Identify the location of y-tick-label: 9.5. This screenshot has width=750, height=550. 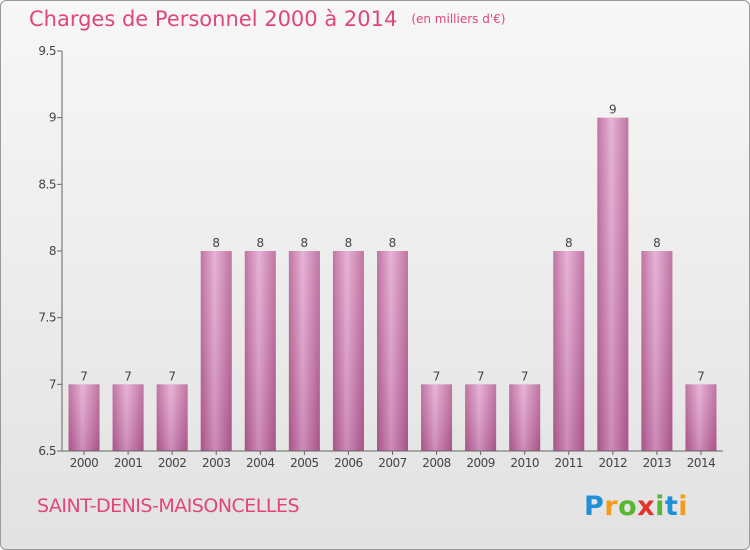
(47, 51).